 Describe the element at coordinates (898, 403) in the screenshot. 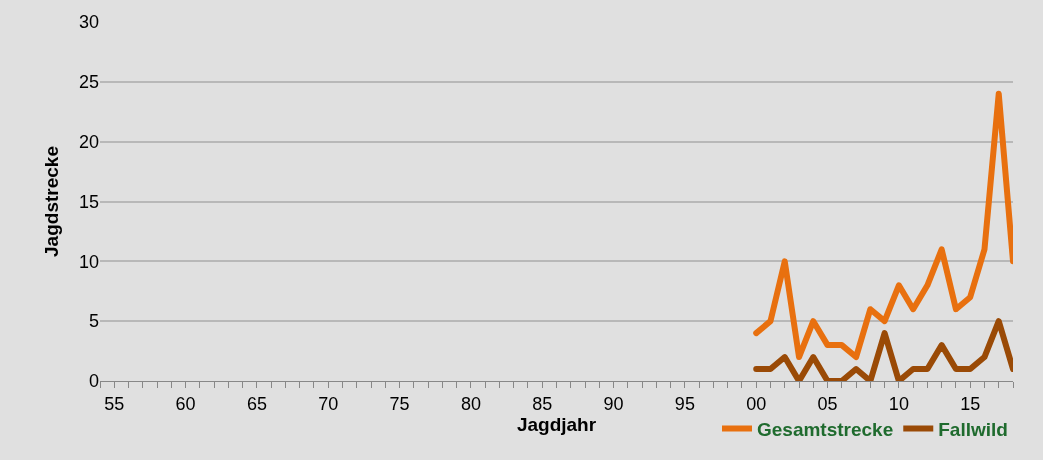

I see `x-tick-label: 10` at that location.